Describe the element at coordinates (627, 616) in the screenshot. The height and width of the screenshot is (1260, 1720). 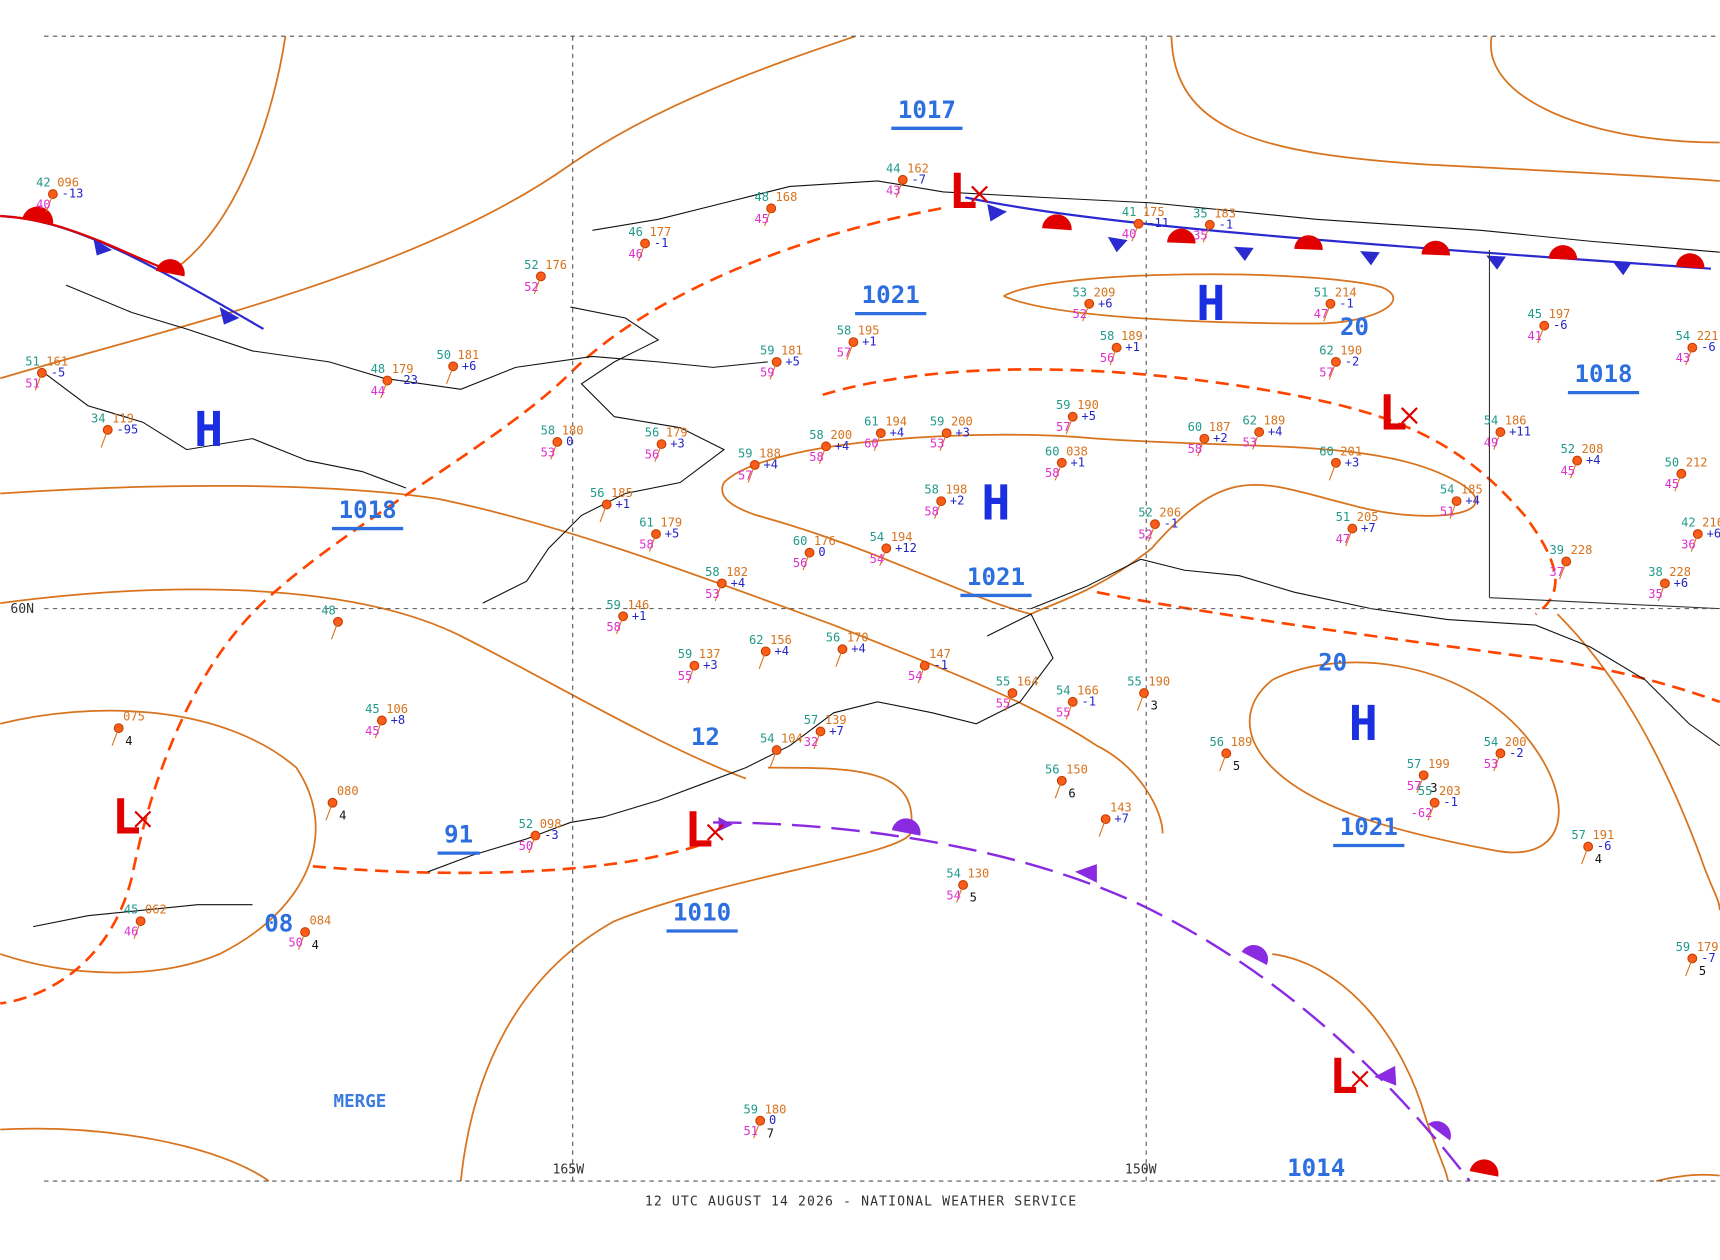
I see `station-plot: 59 146 58 +1` at that location.